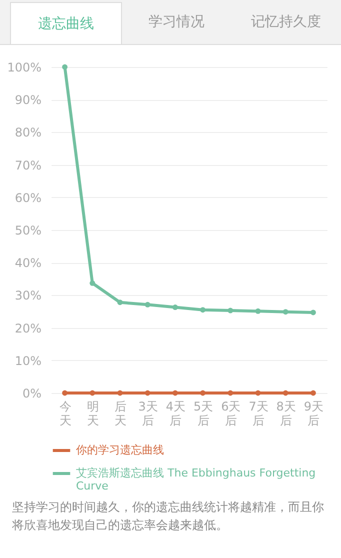  Describe the element at coordinates (231, 414) in the screenshot. I see `x-tick-label: 6天后` at that location.